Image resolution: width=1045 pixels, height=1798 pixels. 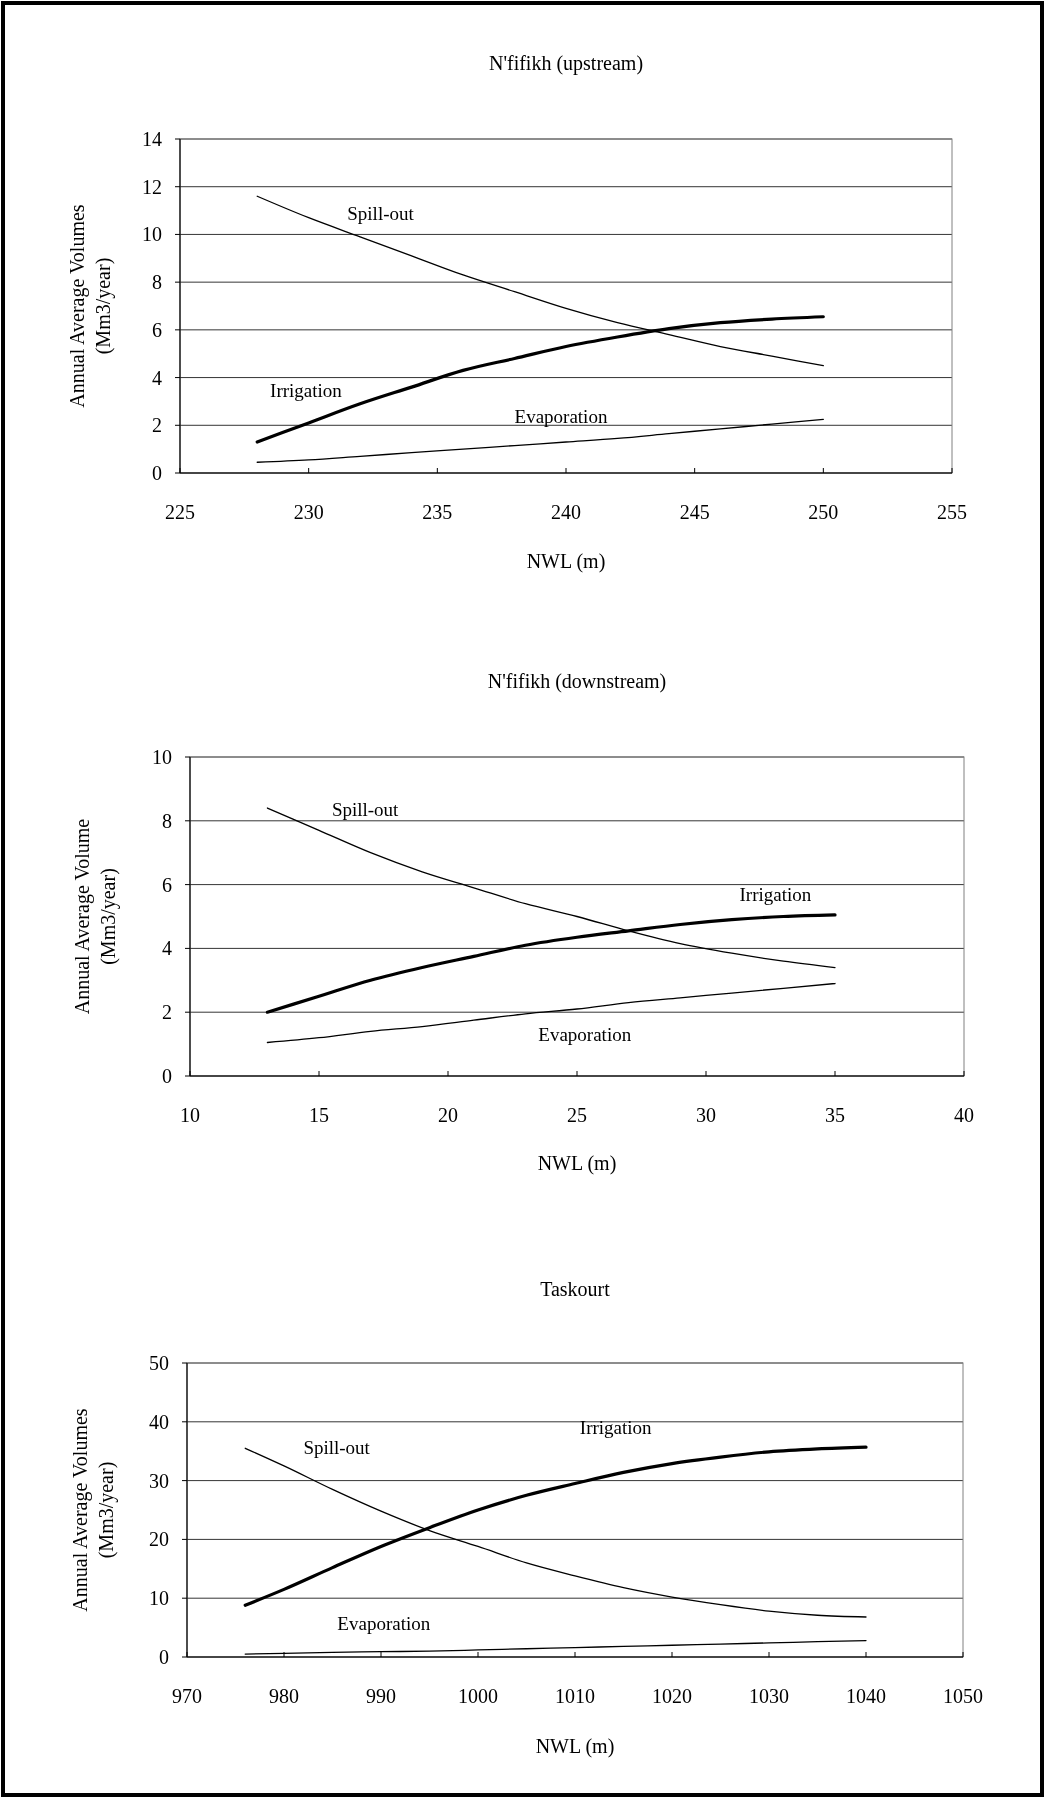 What do you see at coordinates (152, 139) in the screenshot?
I see `y-tick-label: 14` at bounding box center [152, 139].